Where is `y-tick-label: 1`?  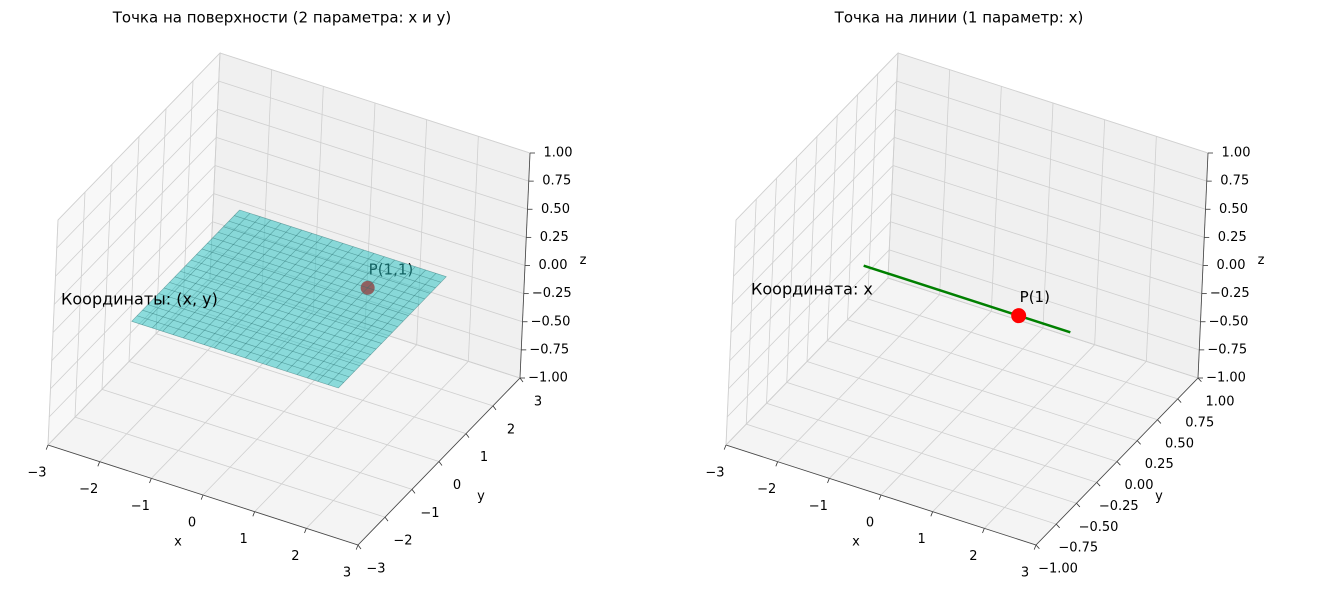 y-tick-label: 1 is located at coordinates (484, 457).